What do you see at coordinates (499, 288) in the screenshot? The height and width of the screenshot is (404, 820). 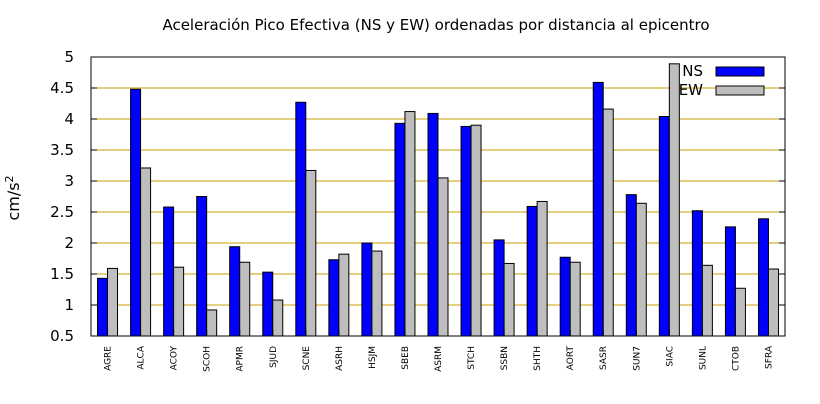 I see `bar-ns-ssbn` at bounding box center [499, 288].